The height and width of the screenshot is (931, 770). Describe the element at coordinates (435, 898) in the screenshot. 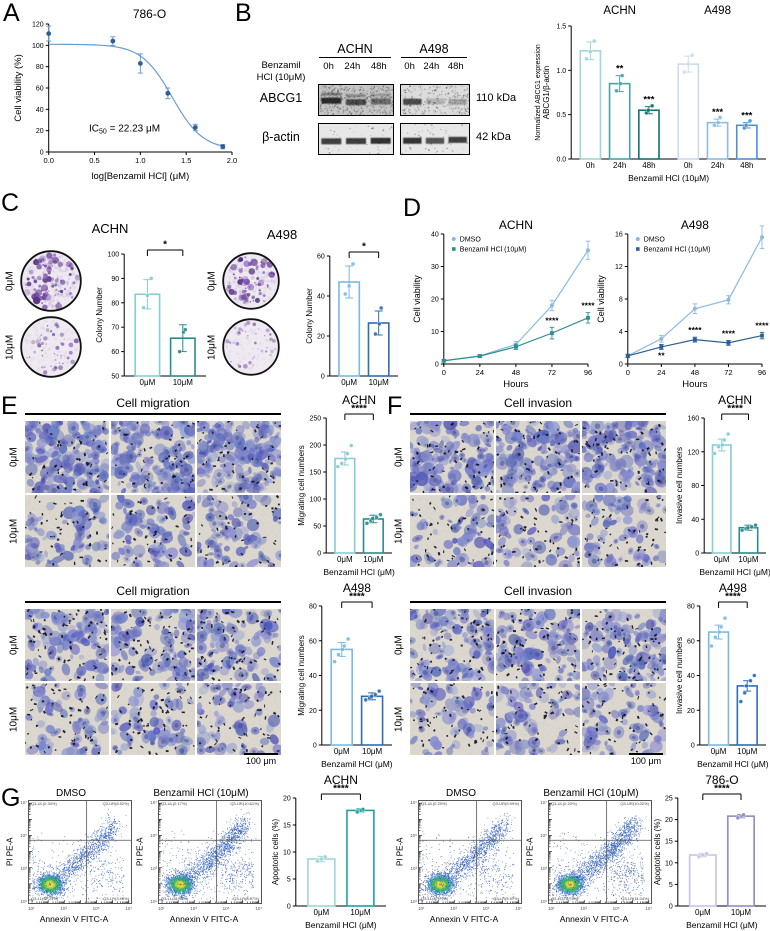

I see `quadrant-label-ll: Q3-LL(87.79%)` at that location.